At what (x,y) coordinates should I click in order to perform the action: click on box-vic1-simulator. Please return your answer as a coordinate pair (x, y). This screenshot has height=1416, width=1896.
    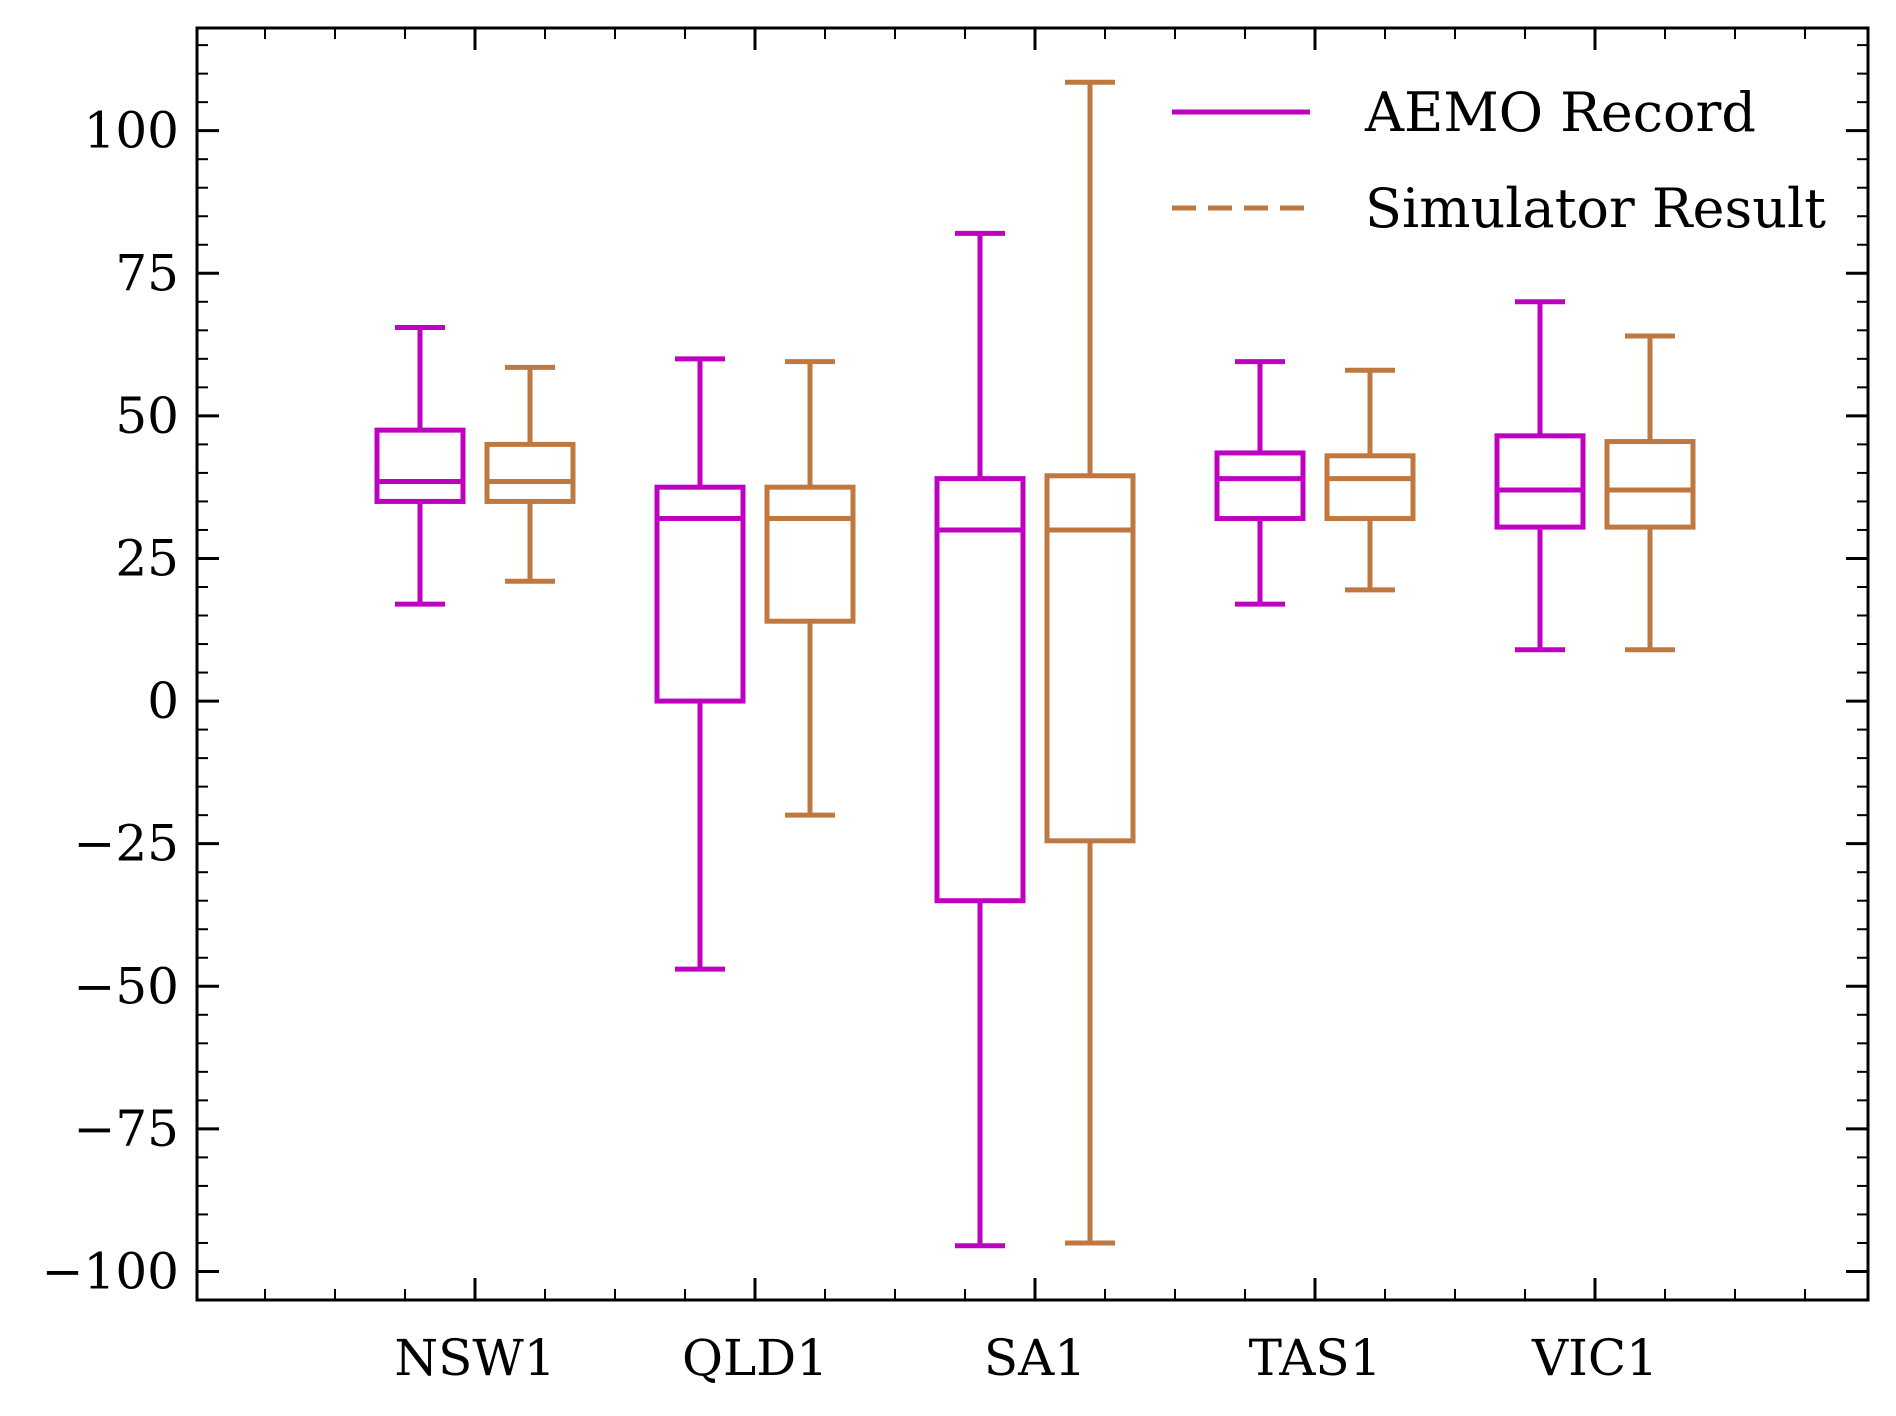
    Looking at the image, I should click on (1650, 493).